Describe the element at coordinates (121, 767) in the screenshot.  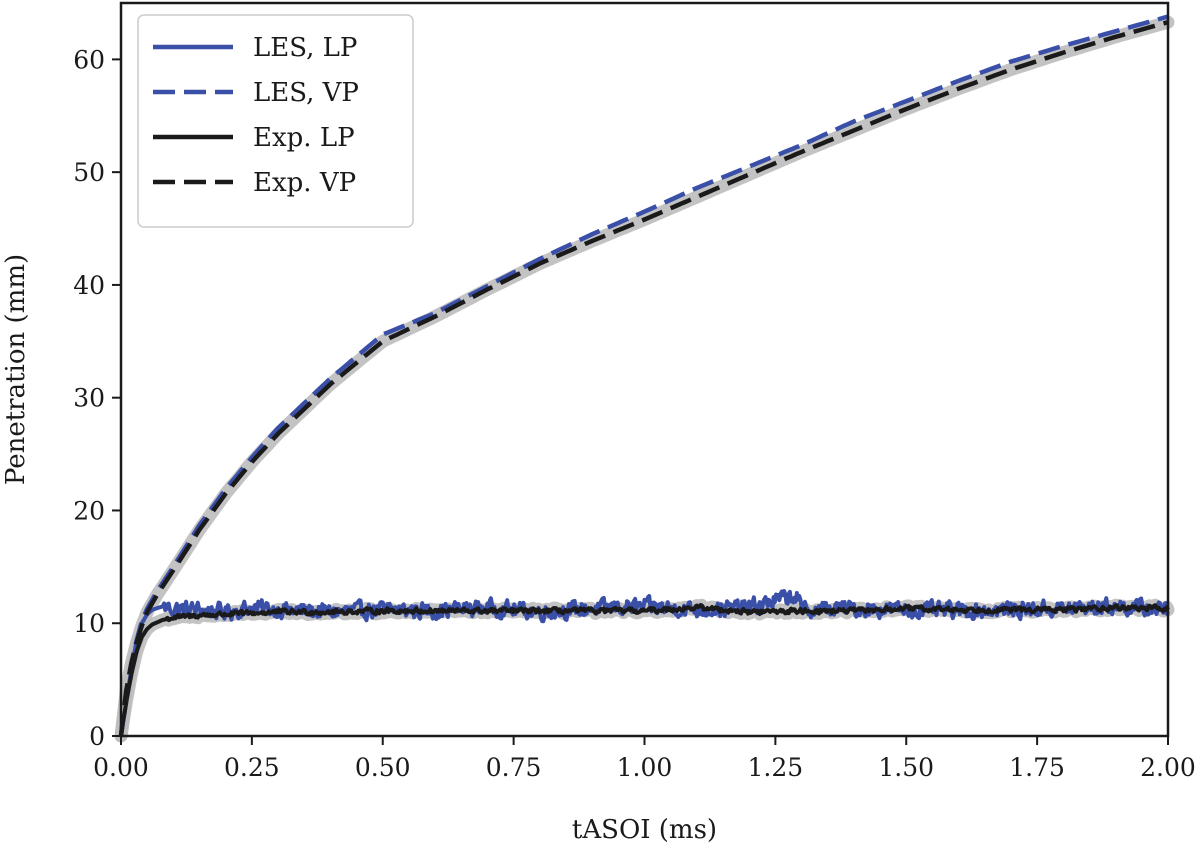
I see `x-tick-label: 0.00` at that location.